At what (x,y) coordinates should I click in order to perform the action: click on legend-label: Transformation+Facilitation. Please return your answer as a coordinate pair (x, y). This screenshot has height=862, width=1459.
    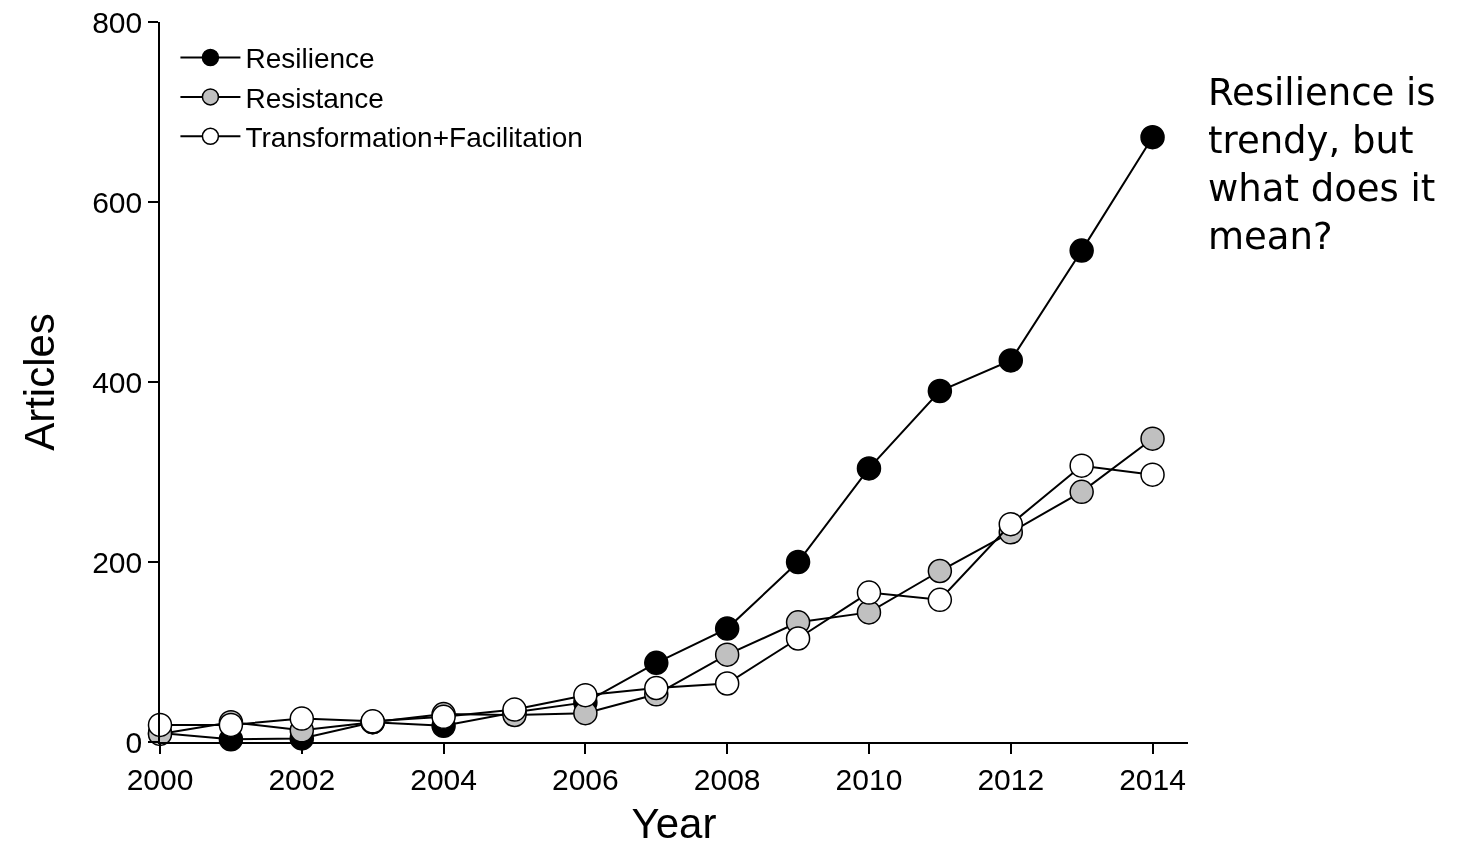
    Looking at the image, I should click on (414, 138).